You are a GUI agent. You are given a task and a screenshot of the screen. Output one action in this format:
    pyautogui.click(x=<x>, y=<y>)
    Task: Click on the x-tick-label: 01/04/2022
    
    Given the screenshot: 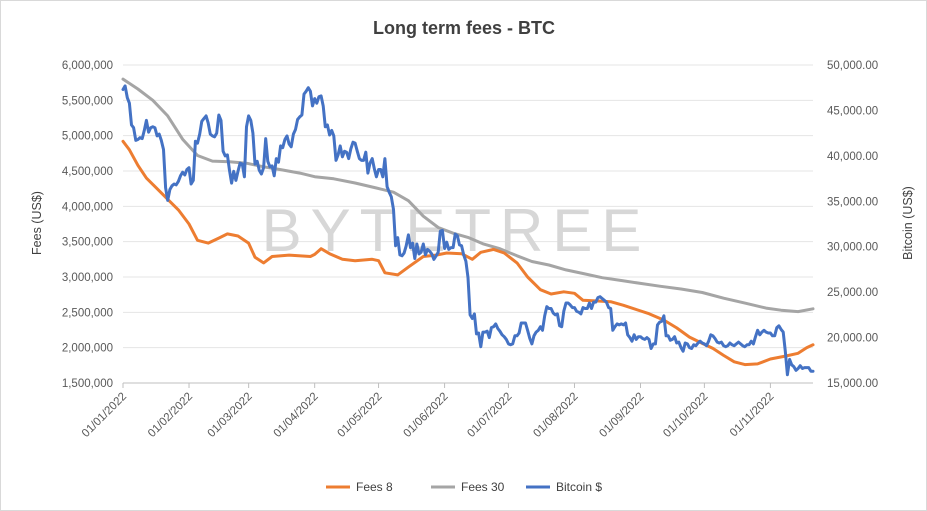 What is the action you would take?
    pyautogui.click(x=296, y=415)
    